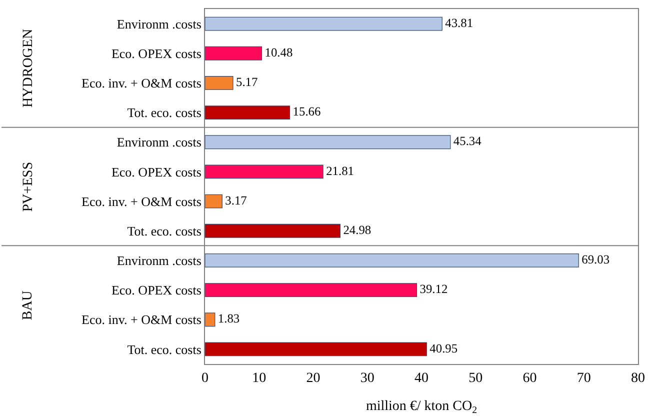 This screenshot has width=653, height=419. Describe the element at coordinates (313, 378) in the screenshot. I see `x-tick-label: 20` at that location.